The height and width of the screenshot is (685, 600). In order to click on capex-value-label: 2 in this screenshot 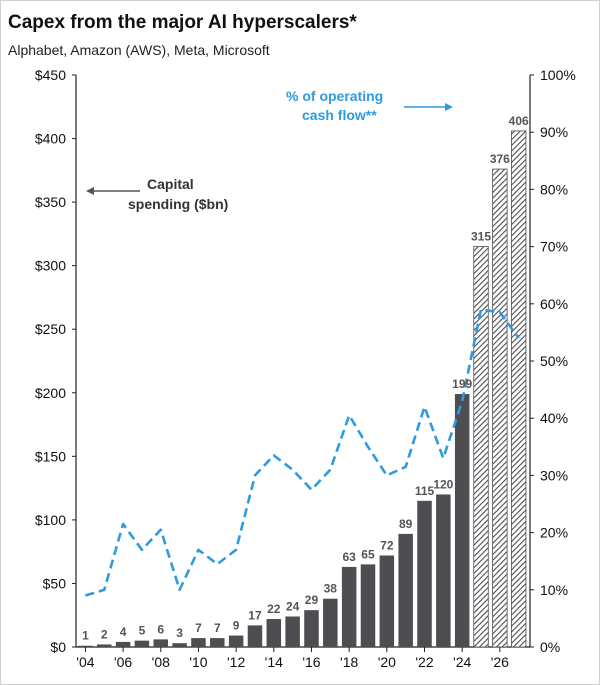, I will do `click(104, 634)`.